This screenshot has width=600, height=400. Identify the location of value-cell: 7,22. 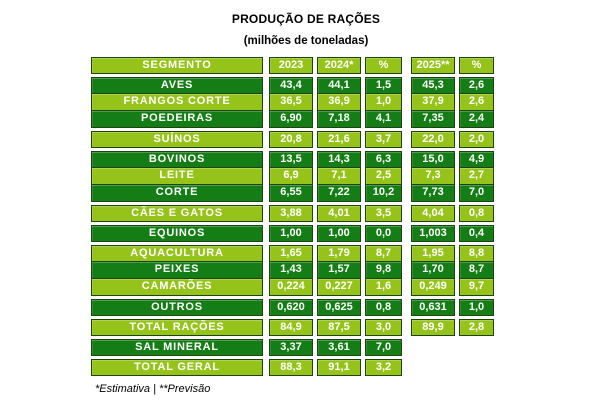
(339, 193).